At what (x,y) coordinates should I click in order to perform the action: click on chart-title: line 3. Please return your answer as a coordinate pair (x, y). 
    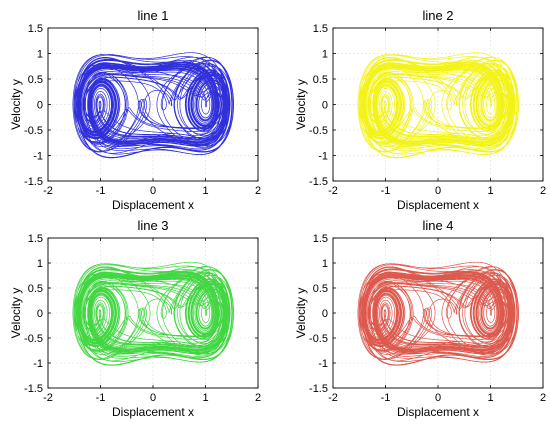
    Looking at the image, I should click on (152, 225).